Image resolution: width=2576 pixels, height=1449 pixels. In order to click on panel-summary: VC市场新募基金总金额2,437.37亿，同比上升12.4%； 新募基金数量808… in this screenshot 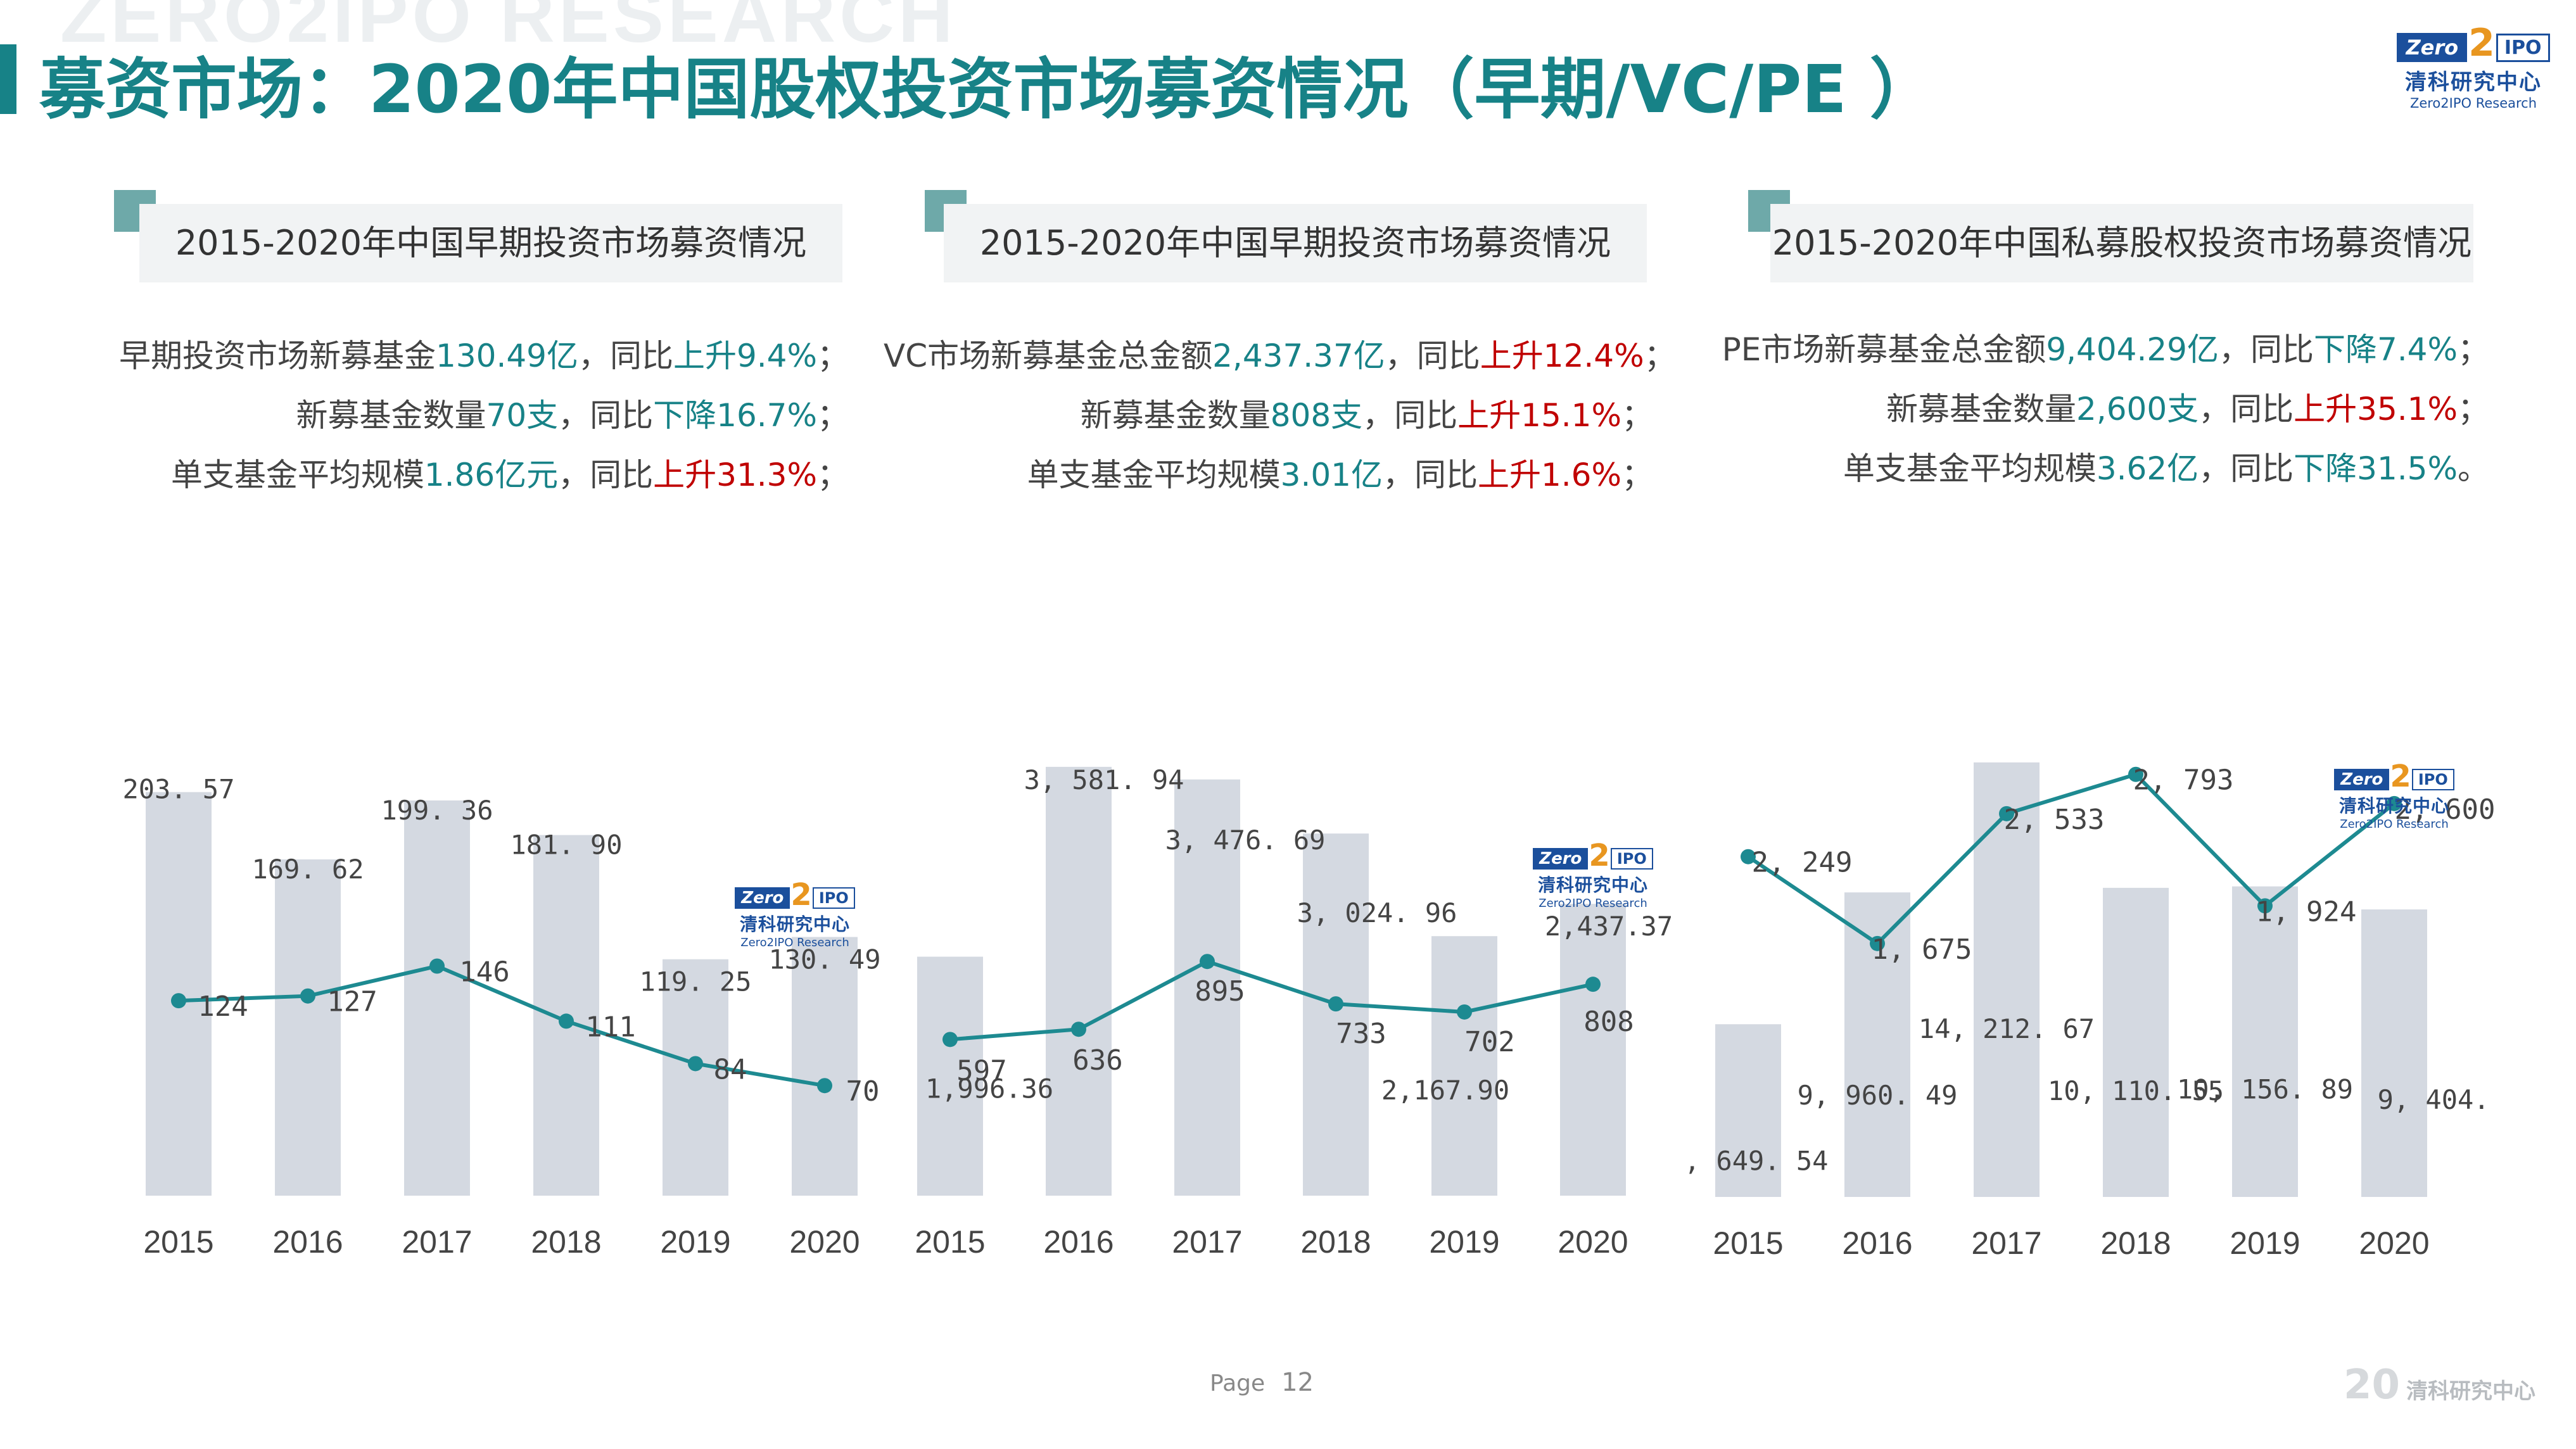, I will do `click(1280, 415)`.